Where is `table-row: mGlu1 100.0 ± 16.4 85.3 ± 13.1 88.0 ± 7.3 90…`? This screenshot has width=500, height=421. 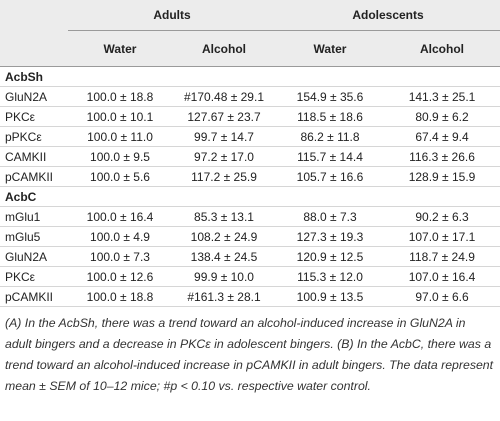
table-row: mGlu1 100.0 ± 16.4 85.3 ± 13.1 88.0 ± 7.3 90… is located at coordinates (250, 216).